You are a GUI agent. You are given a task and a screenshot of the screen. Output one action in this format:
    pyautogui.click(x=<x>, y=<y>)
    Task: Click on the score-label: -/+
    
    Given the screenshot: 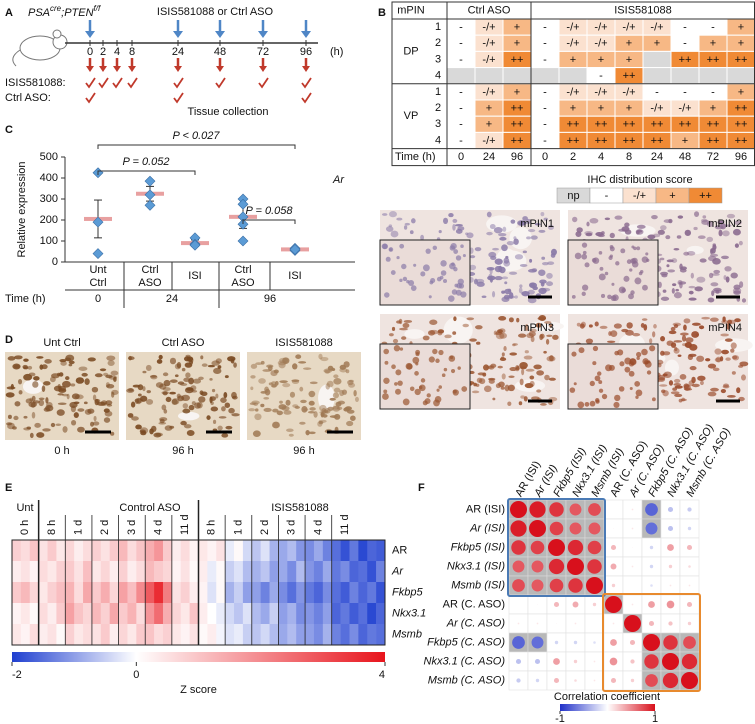 What is the action you would take?
    pyautogui.click(x=572, y=28)
    